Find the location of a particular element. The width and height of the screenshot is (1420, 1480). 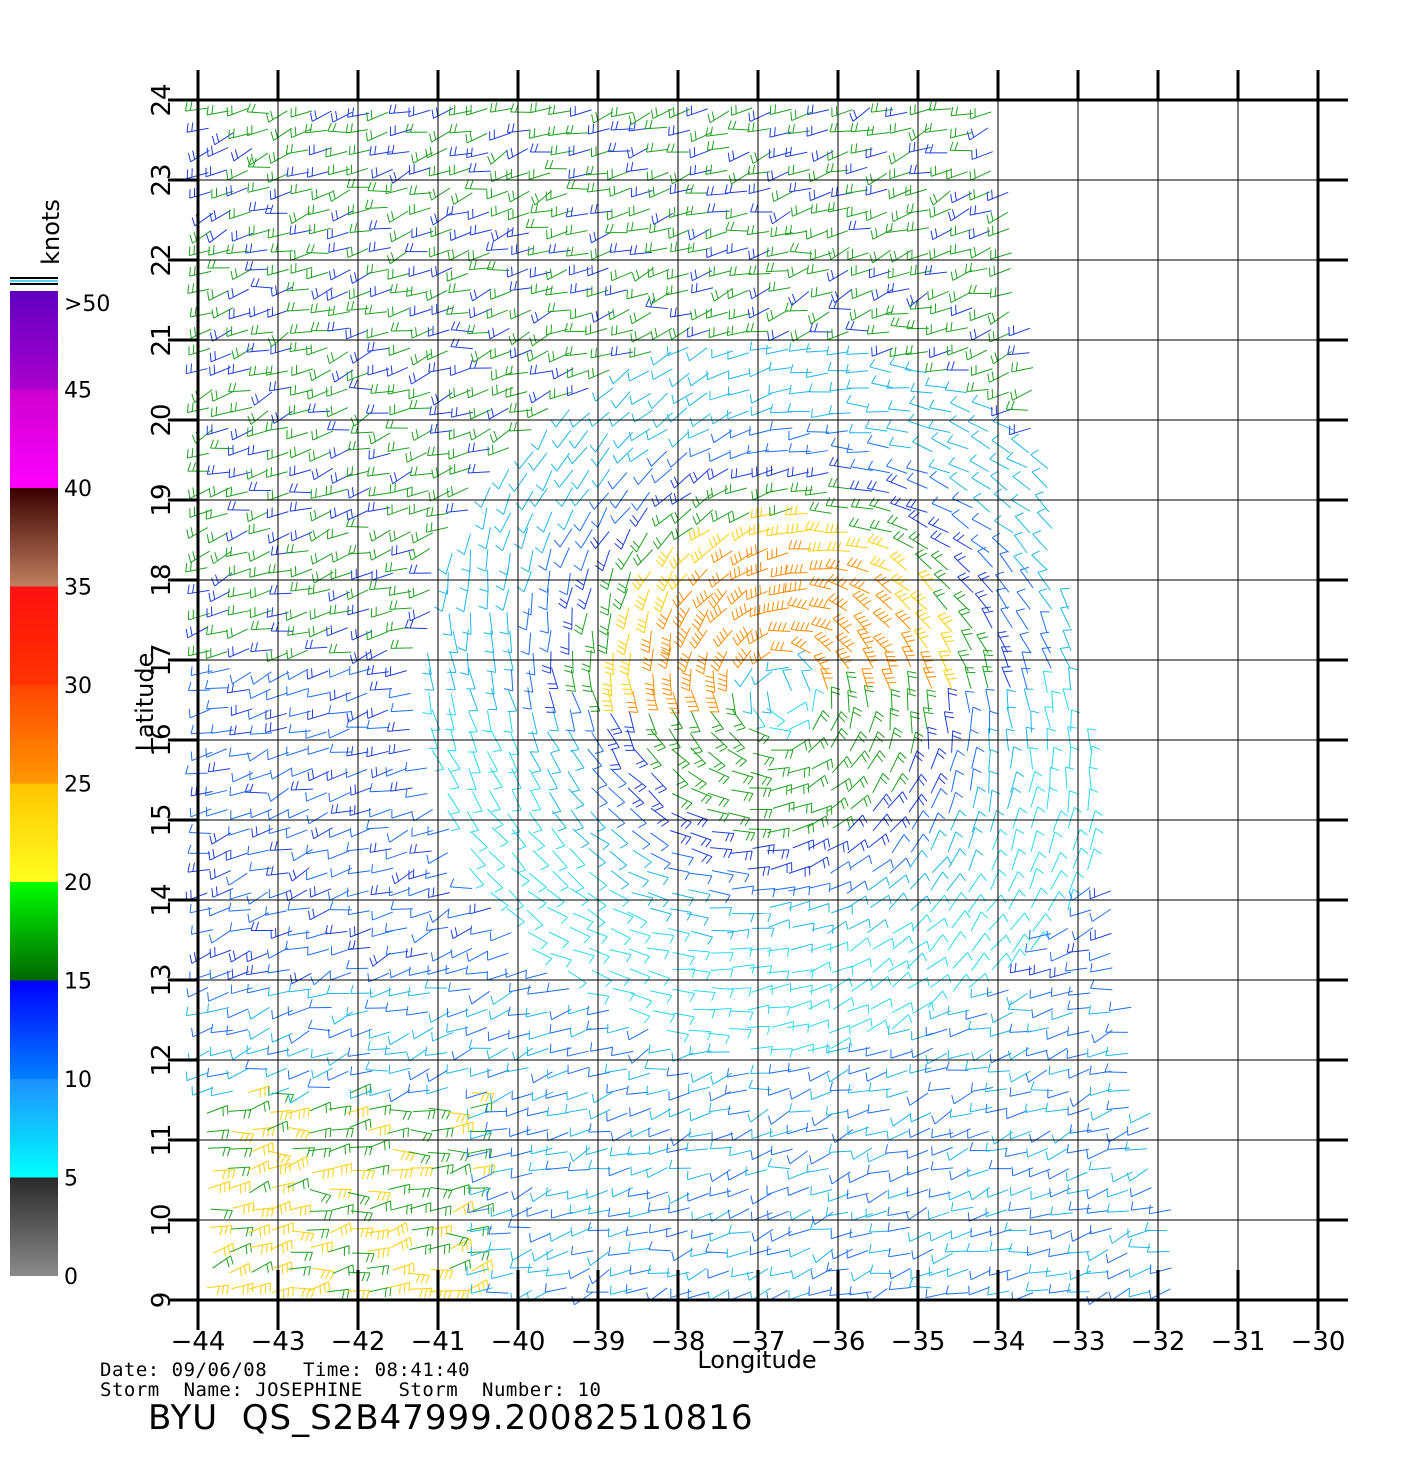

colorbar-label: 0 is located at coordinates (71, 1277).